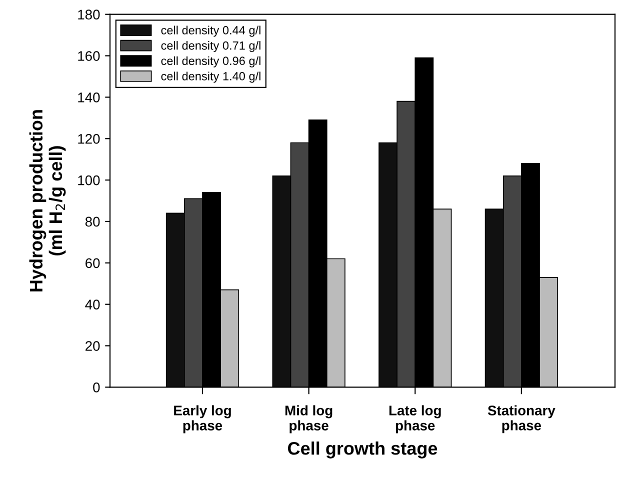 Image resolution: width=625 pixels, height=478 pixels. I want to click on y-tick-label: 180, so click(89, 15).